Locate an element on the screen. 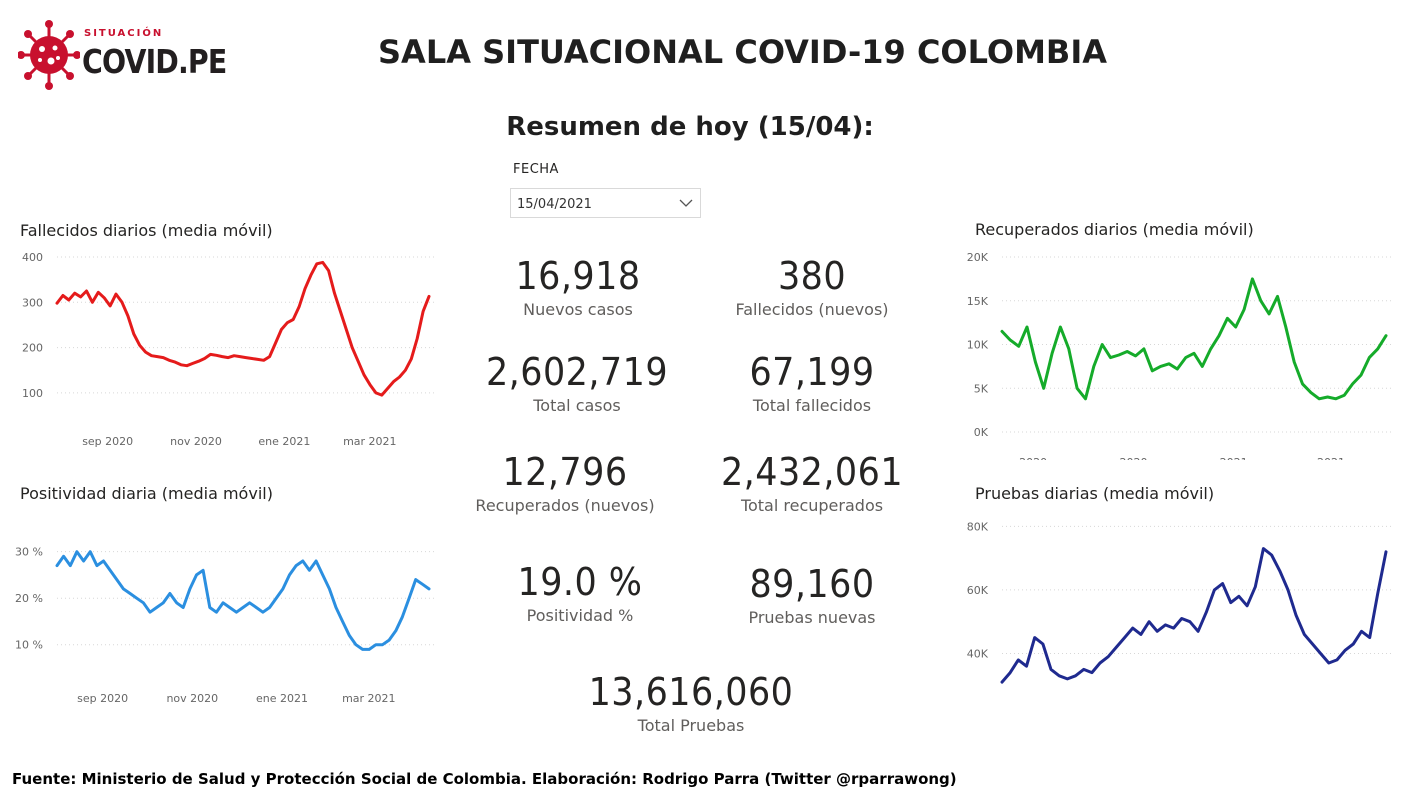 This screenshot has width=1409, height=795. series-line-fallecidos is located at coordinates (243, 328).